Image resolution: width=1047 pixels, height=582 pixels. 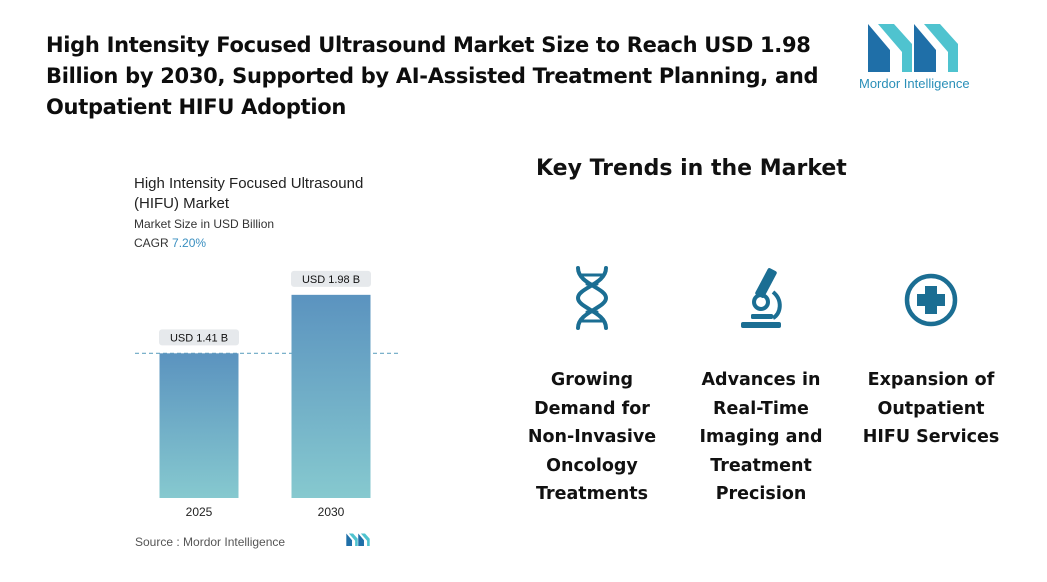 I want to click on cagr-label: CAGR, so click(x=151, y=243).